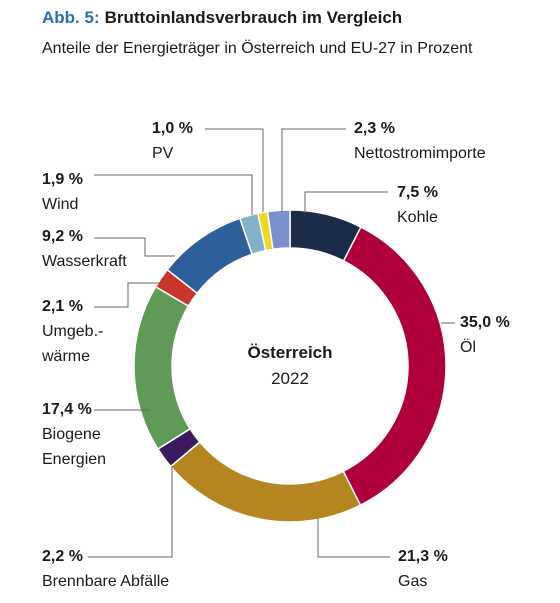 The width and height of the screenshot is (560, 603). What do you see at coordinates (163, 153) in the screenshot?
I see `category-label: PV` at bounding box center [163, 153].